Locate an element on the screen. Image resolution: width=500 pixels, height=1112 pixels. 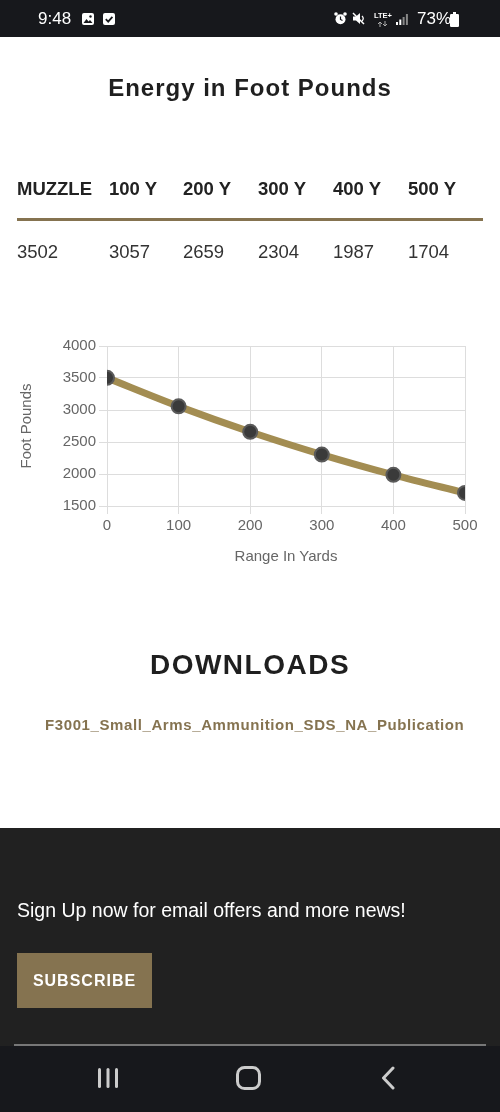
chart-title: Energy in Foot Pounds is located at coordinates (250, 88).